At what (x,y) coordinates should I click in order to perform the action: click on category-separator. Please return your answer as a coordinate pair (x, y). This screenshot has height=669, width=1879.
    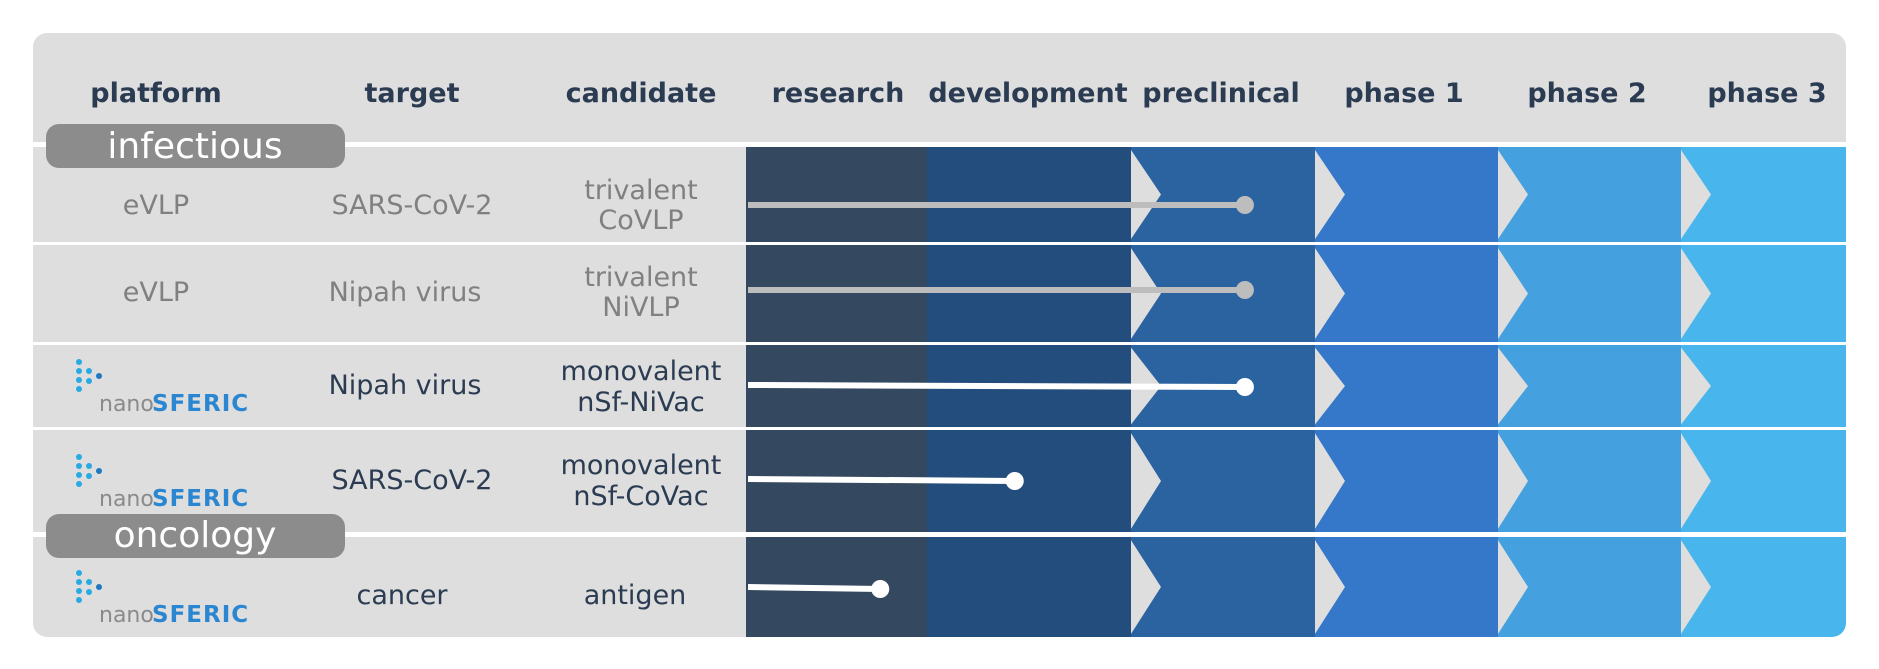
    Looking at the image, I should click on (939, 534).